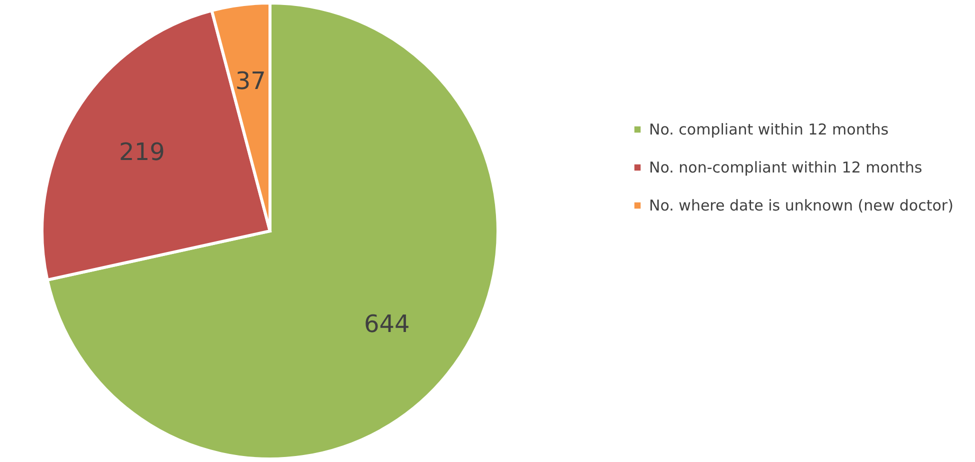  Describe the element at coordinates (769, 129) in the screenshot. I see `legend-label: No. compliant within 12 months` at that location.